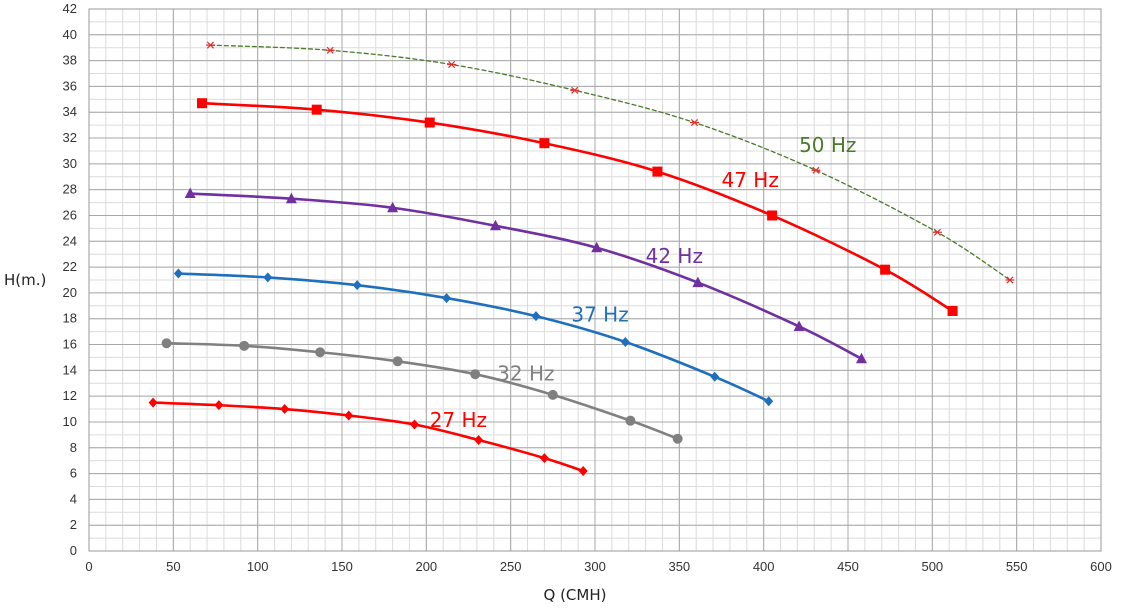 The width and height of the screenshot is (1127, 610). I want to click on y-axis-title: H(m.), so click(25, 280).